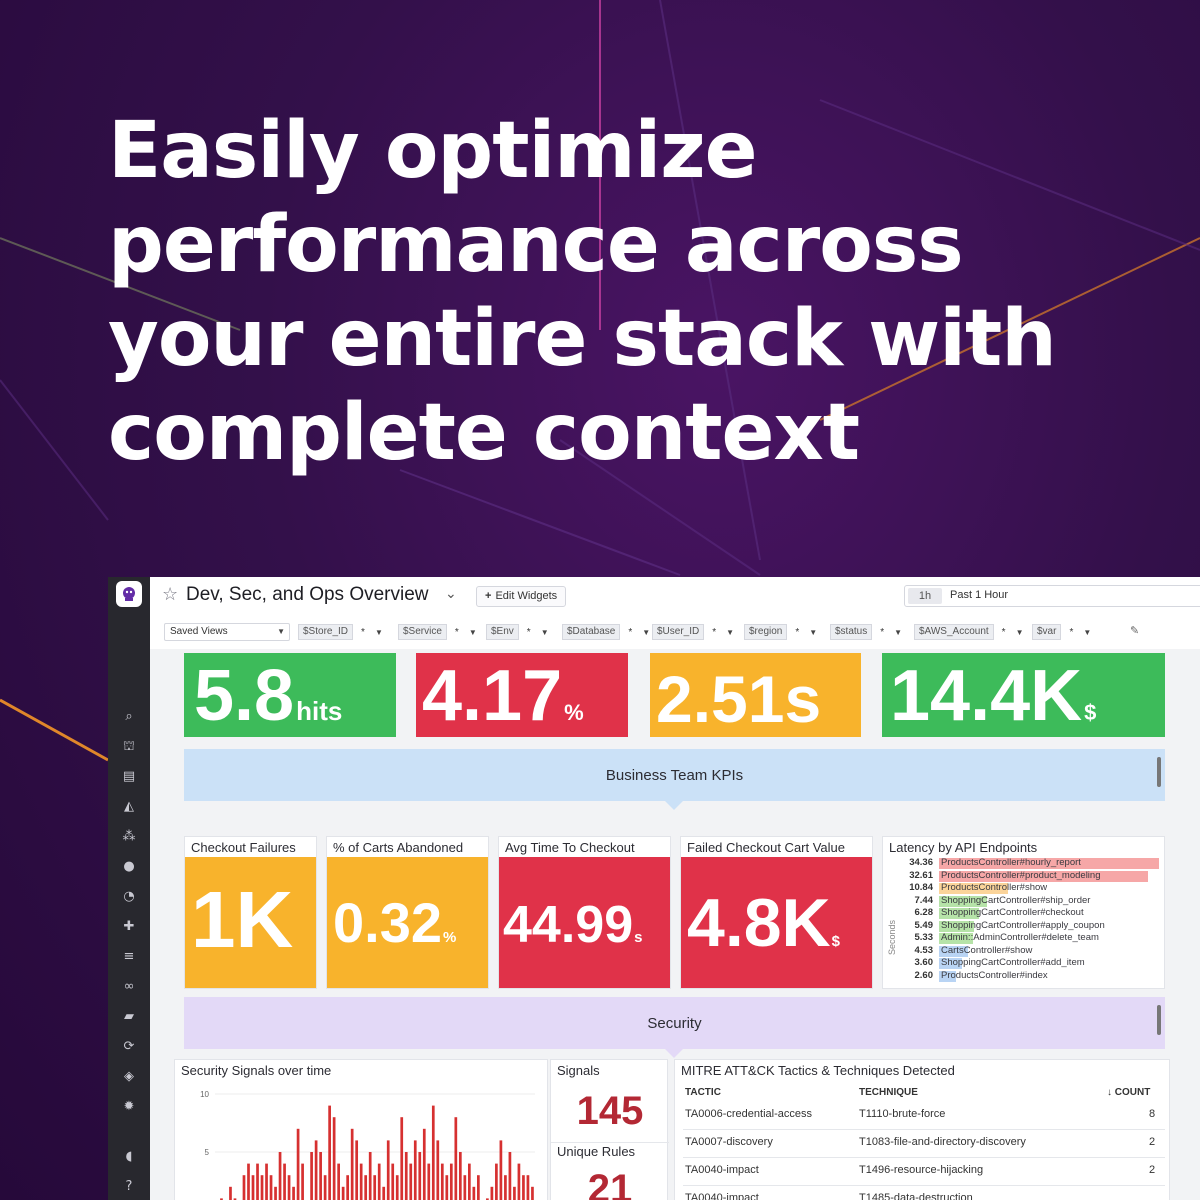  Describe the element at coordinates (129, 1076) in the screenshot. I see `shield-icon: ◈` at that location.